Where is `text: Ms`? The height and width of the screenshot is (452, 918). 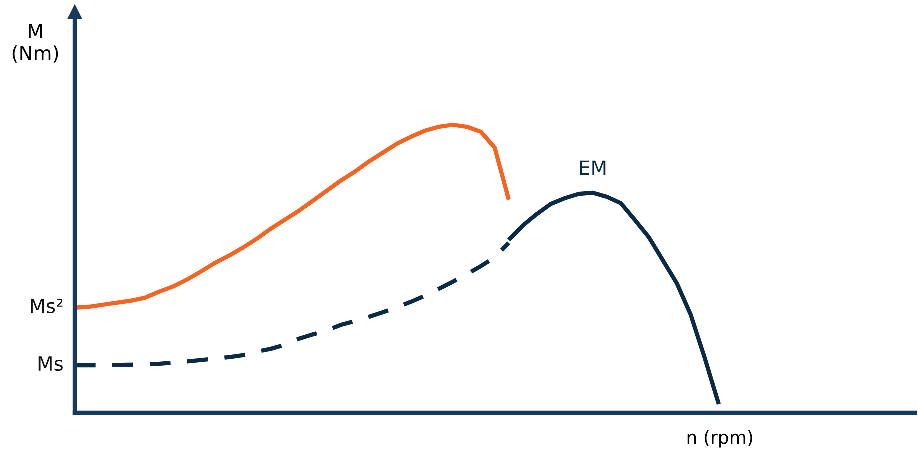
text: Ms is located at coordinates (50, 364).